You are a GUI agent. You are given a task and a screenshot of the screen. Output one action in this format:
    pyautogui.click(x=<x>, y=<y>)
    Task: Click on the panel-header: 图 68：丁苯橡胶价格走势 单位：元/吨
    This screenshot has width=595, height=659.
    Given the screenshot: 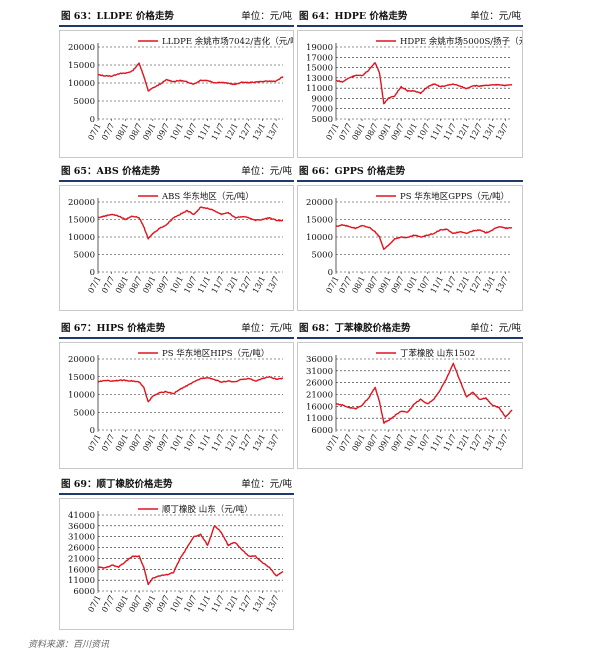 What is the action you would take?
    pyautogui.click(x=410, y=330)
    